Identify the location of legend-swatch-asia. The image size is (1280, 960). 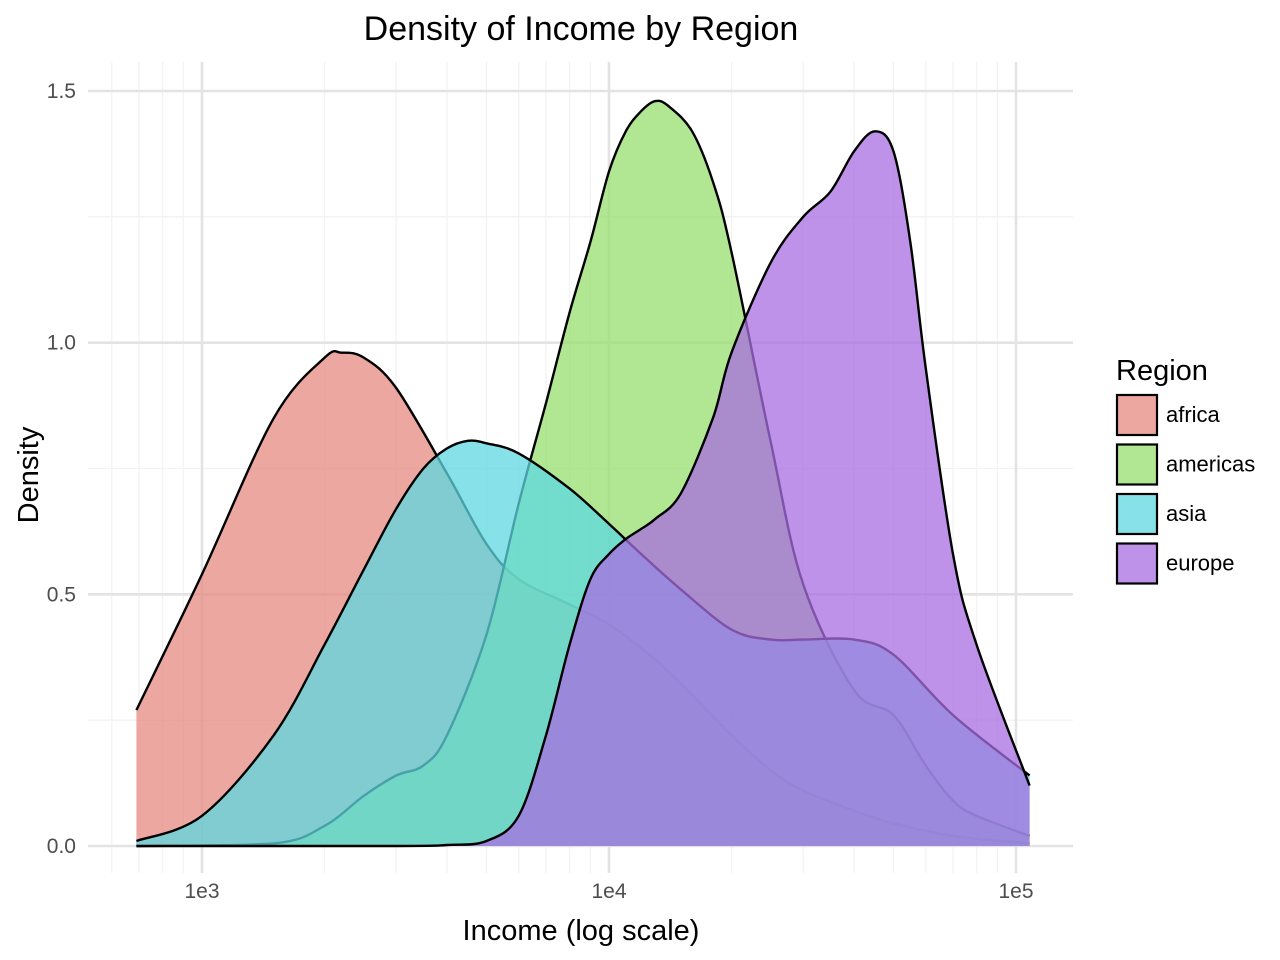
(1137, 514).